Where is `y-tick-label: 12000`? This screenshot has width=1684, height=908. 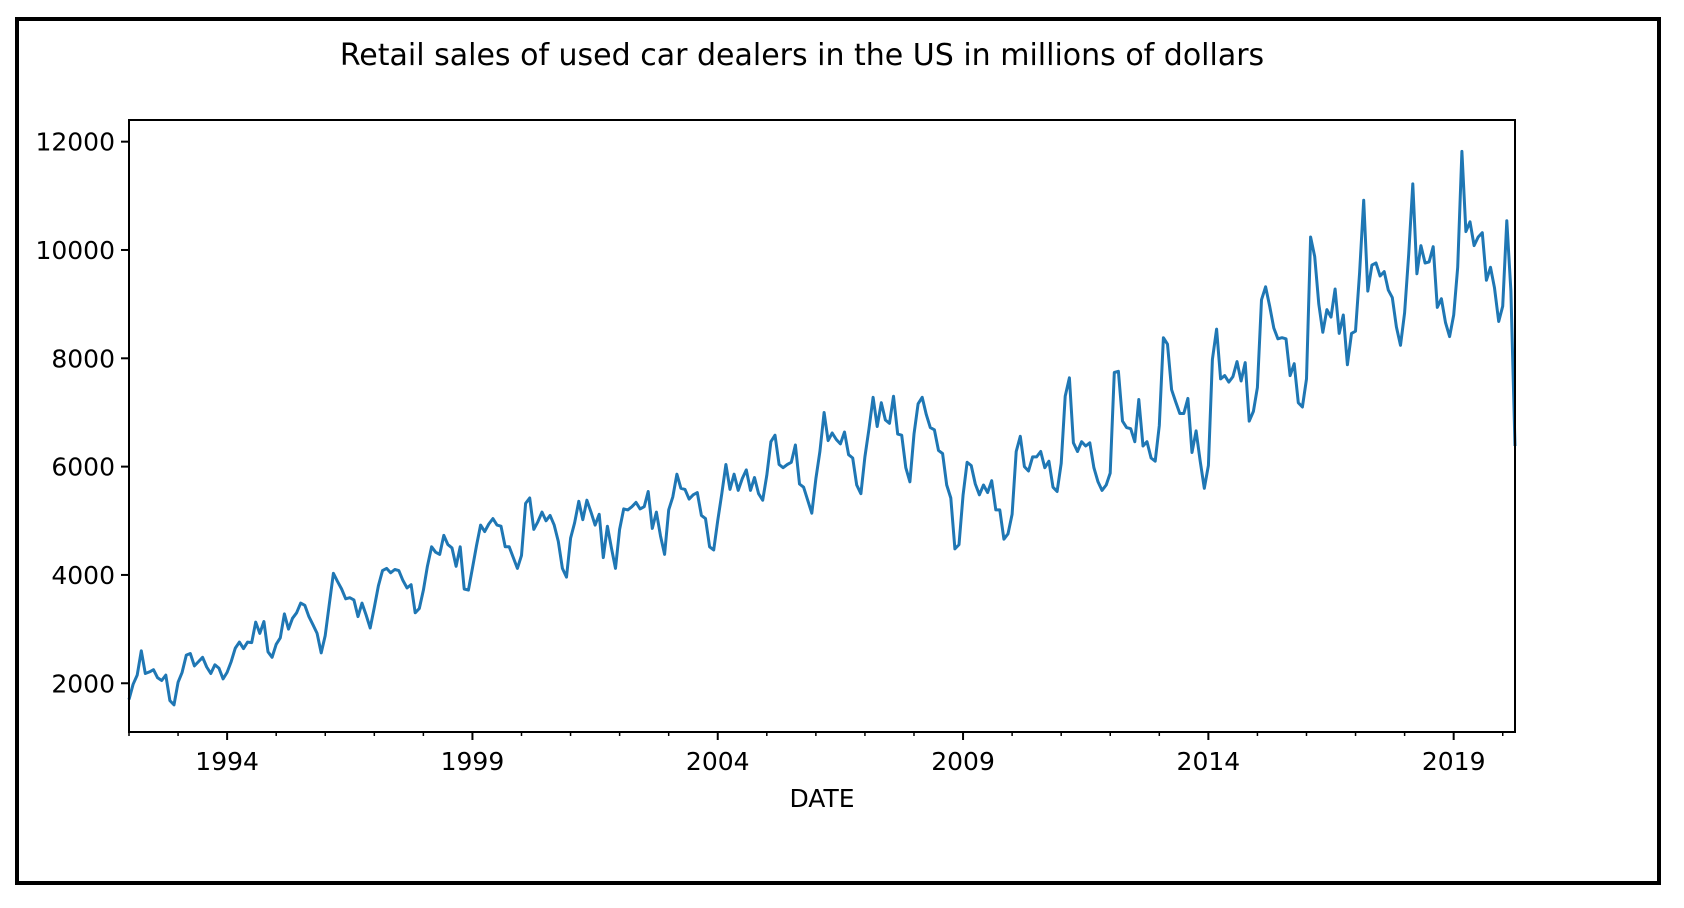
y-tick-label: 12000 is located at coordinates (75, 142).